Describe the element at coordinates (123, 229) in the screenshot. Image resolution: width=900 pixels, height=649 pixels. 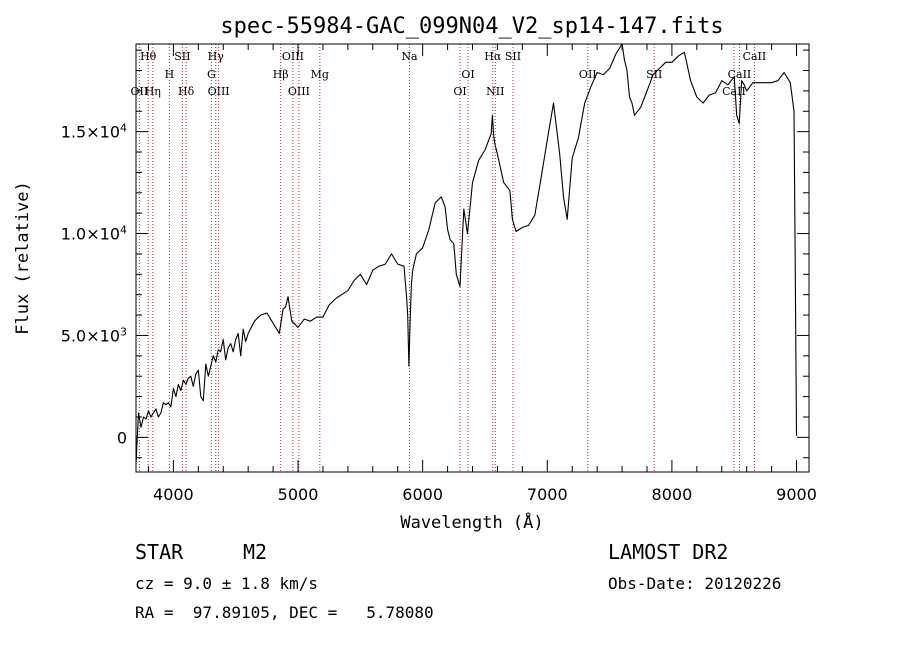
I see `y-tick-exponent-2: 4` at that location.